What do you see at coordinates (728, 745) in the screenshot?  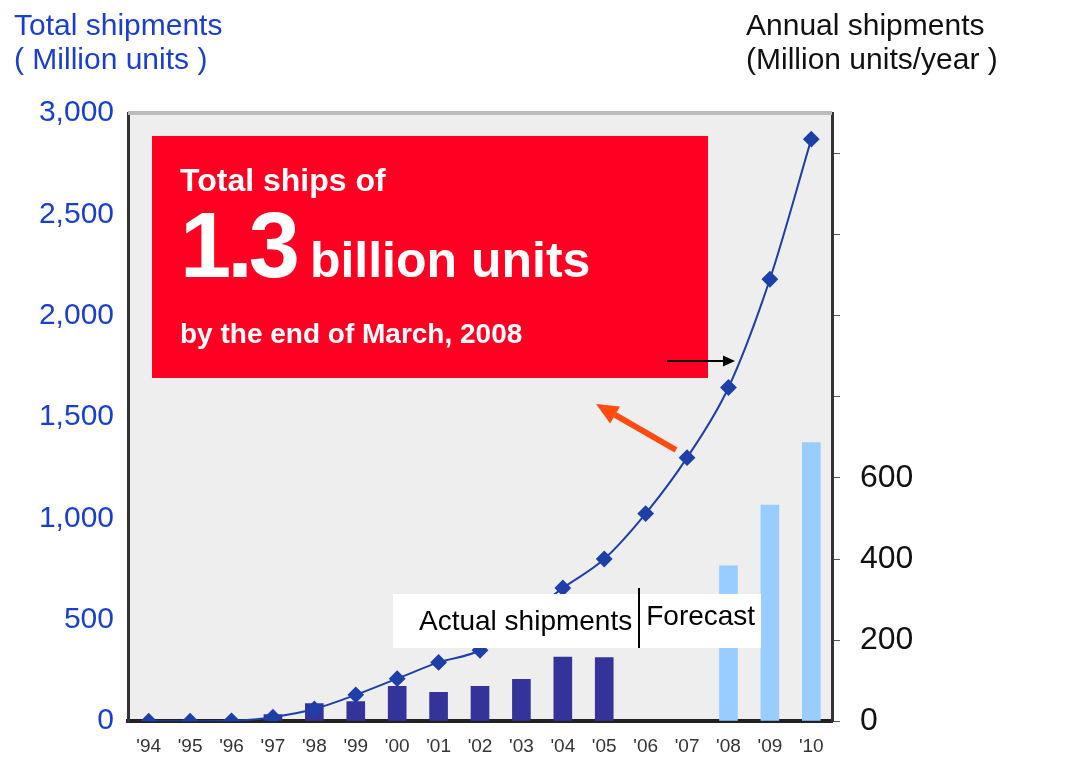 I see `x-tick-label: '08` at bounding box center [728, 745].